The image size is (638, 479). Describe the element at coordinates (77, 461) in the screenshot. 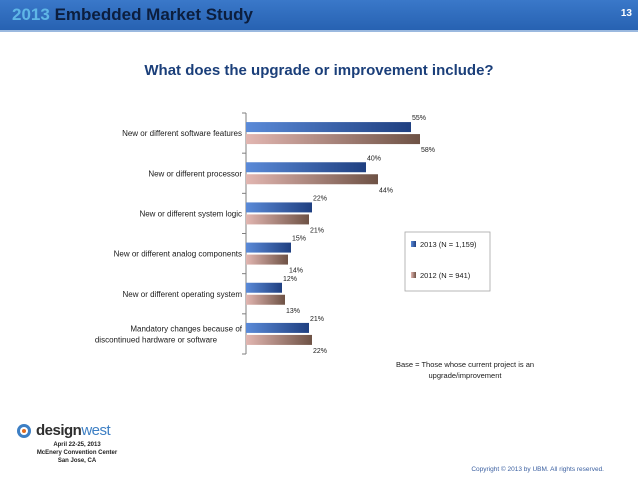

I see `logo-city: San Jose, CA` at that location.